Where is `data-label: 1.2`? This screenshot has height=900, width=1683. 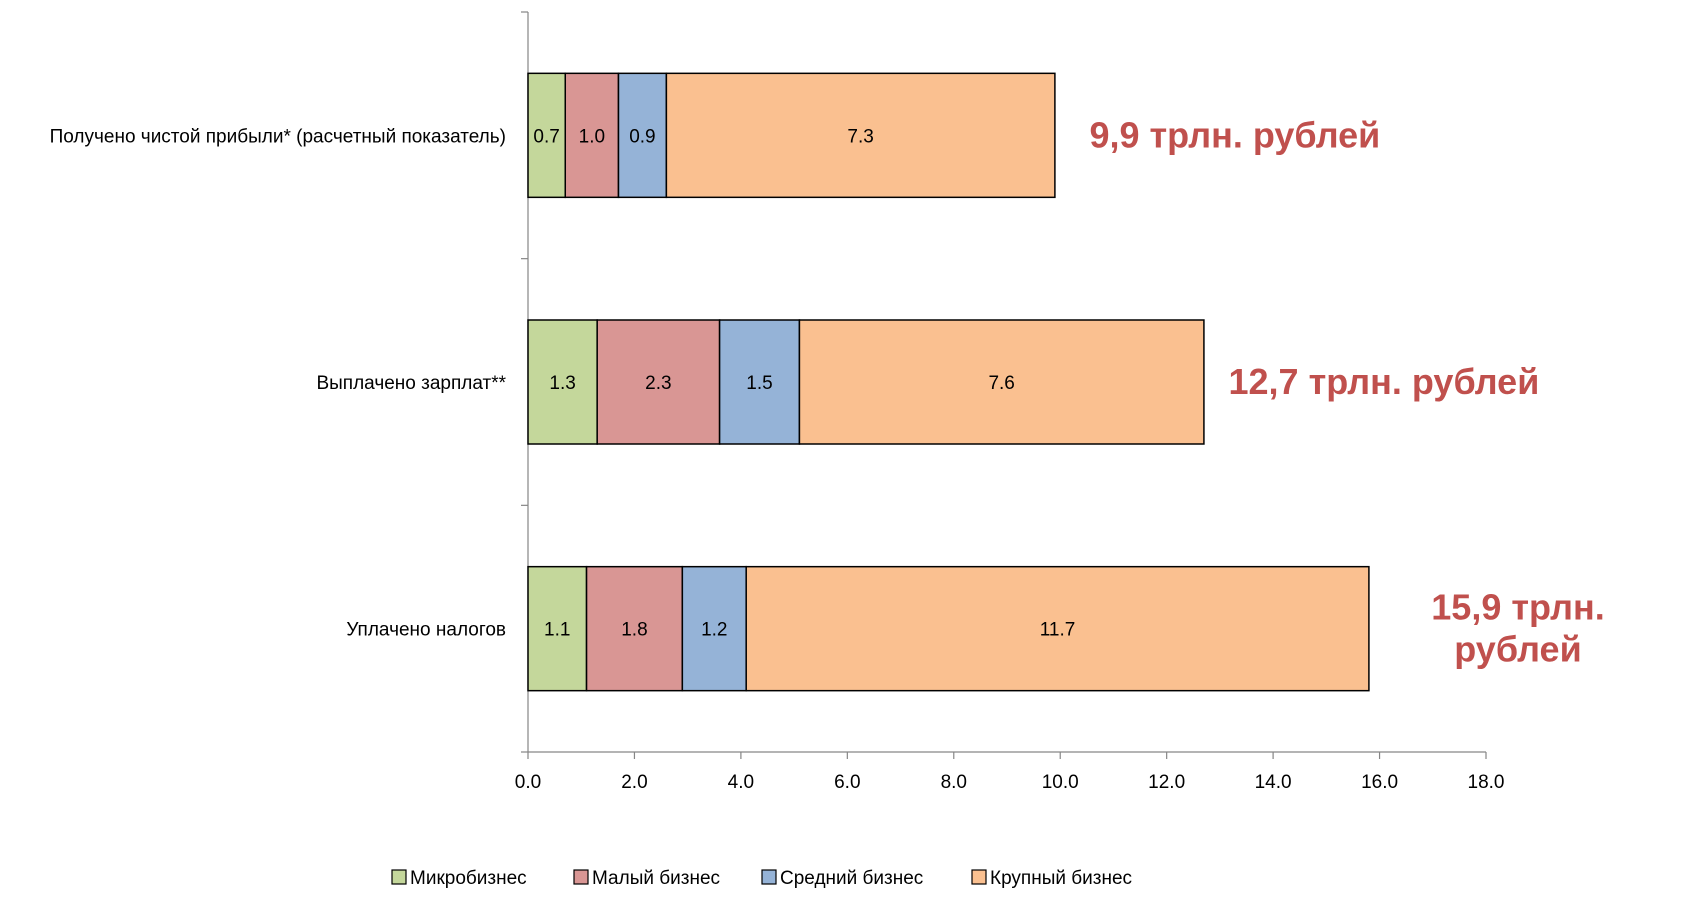
data-label: 1.2 is located at coordinates (714, 630).